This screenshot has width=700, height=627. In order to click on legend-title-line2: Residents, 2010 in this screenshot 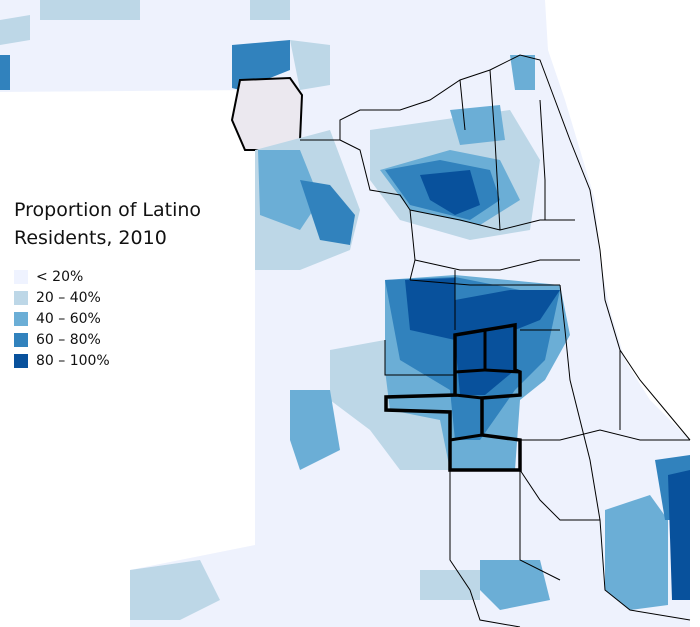, I will do `click(90, 238)`.